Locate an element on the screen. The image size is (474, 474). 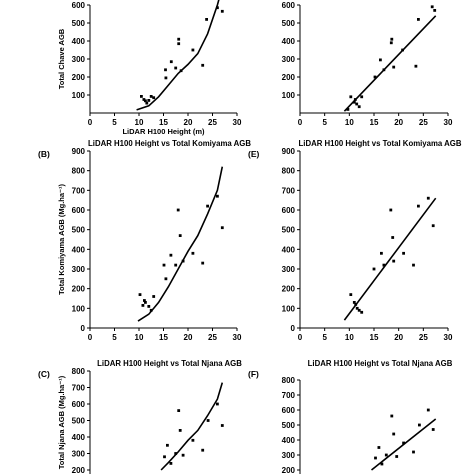
panel-d-chave-linear: 100 200 300 400 500 600 0 5 10 15 20 25 30 is located at coordinates (367, 64).